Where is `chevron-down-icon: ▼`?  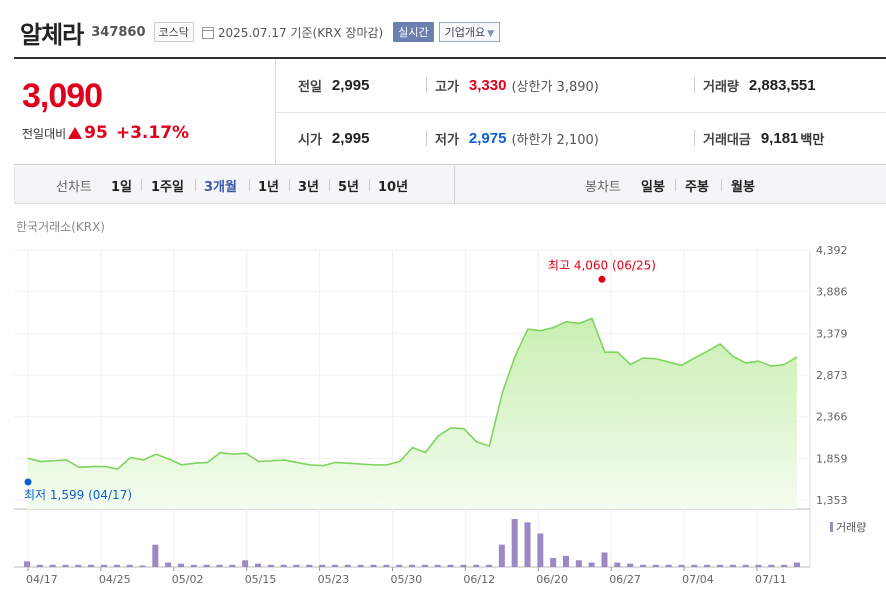
chevron-down-icon: ▼ is located at coordinates (491, 34).